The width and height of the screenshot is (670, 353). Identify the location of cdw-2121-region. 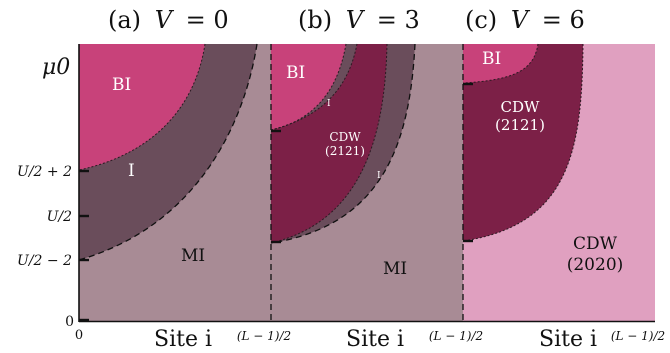
(523, 142).